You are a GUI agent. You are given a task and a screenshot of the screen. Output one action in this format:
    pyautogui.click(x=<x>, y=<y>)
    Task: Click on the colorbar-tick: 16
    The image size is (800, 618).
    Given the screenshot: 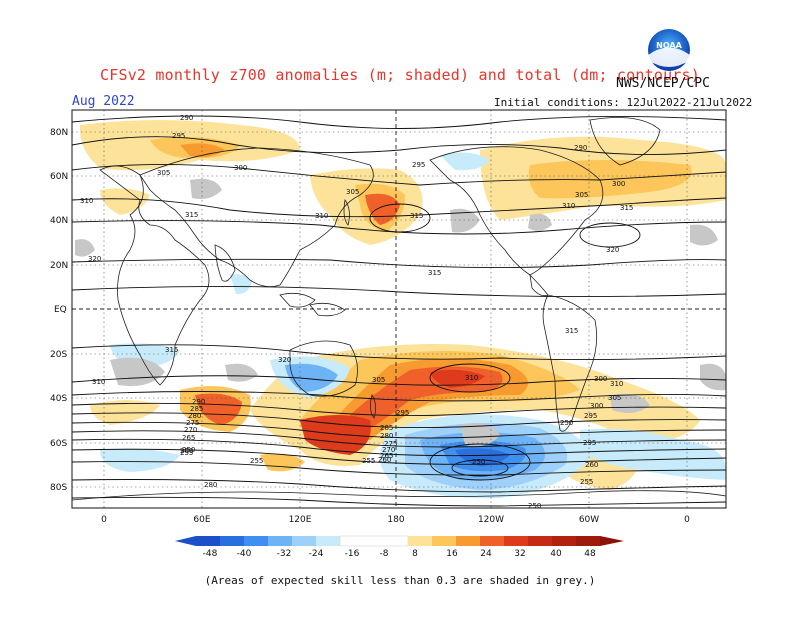 What is the action you would take?
    pyautogui.click(x=452, y=554)
    